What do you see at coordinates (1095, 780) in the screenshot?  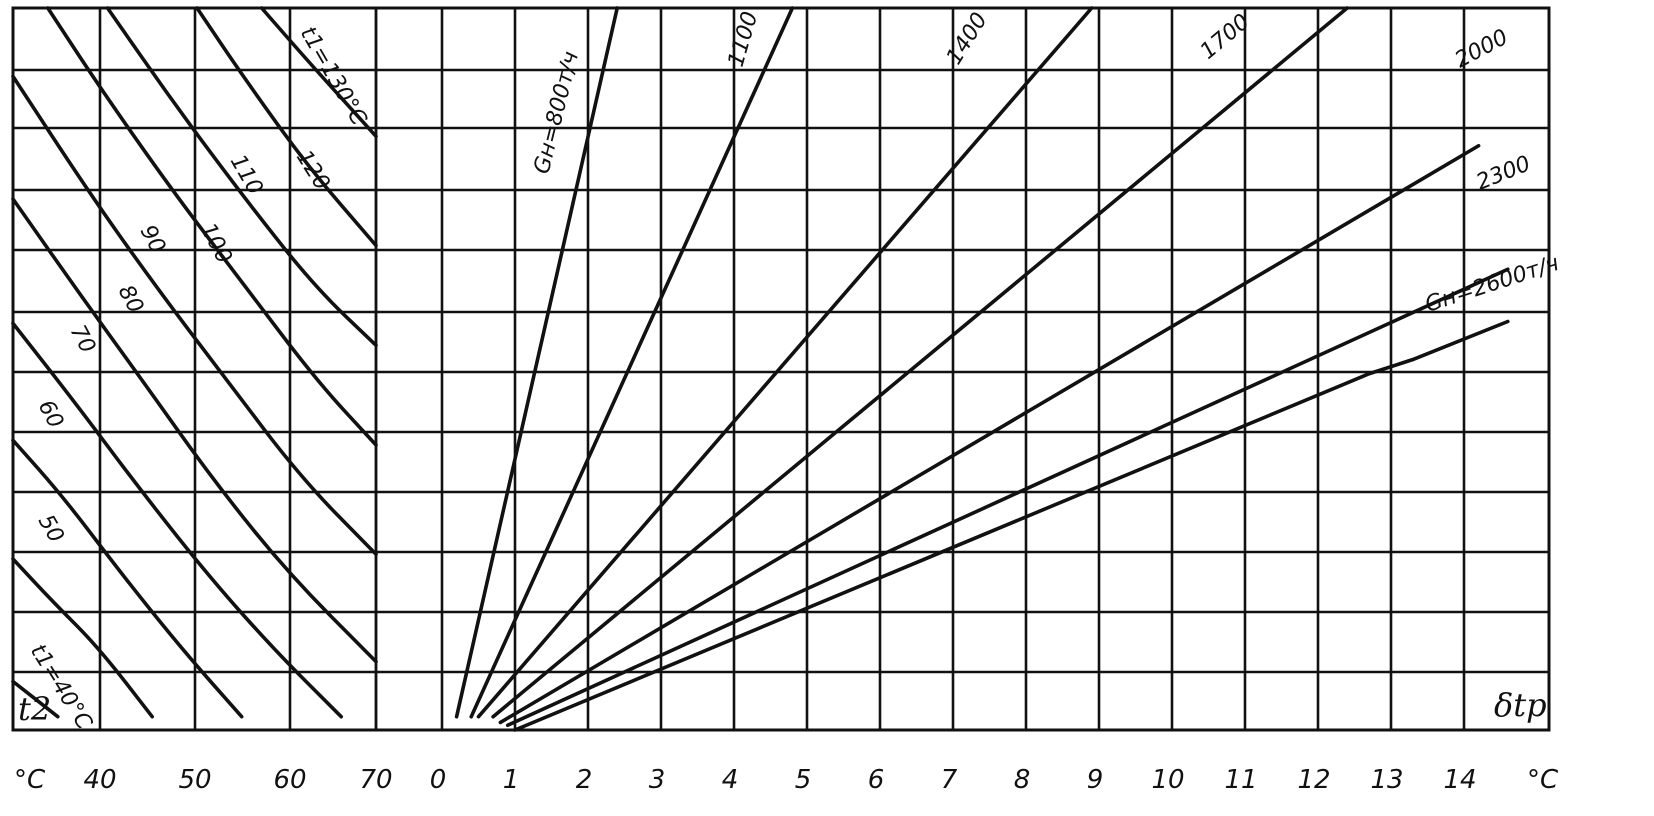 I see `x-tick-label: 9` at bounding box center [1095, 780].